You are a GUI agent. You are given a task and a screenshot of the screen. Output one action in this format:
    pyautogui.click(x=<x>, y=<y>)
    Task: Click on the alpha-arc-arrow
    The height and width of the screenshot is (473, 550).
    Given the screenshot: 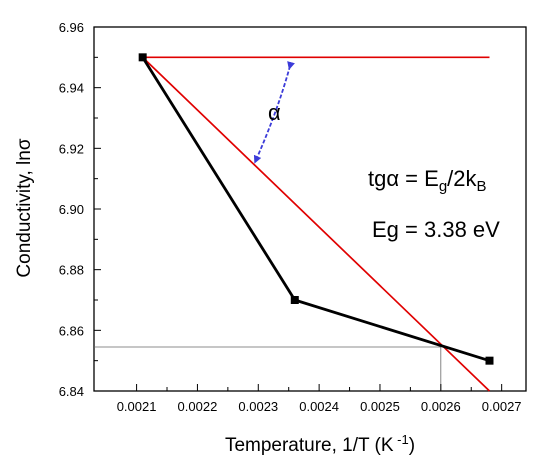 What is the action you would take?
    pyautogui.click(x=274, y=112)
    